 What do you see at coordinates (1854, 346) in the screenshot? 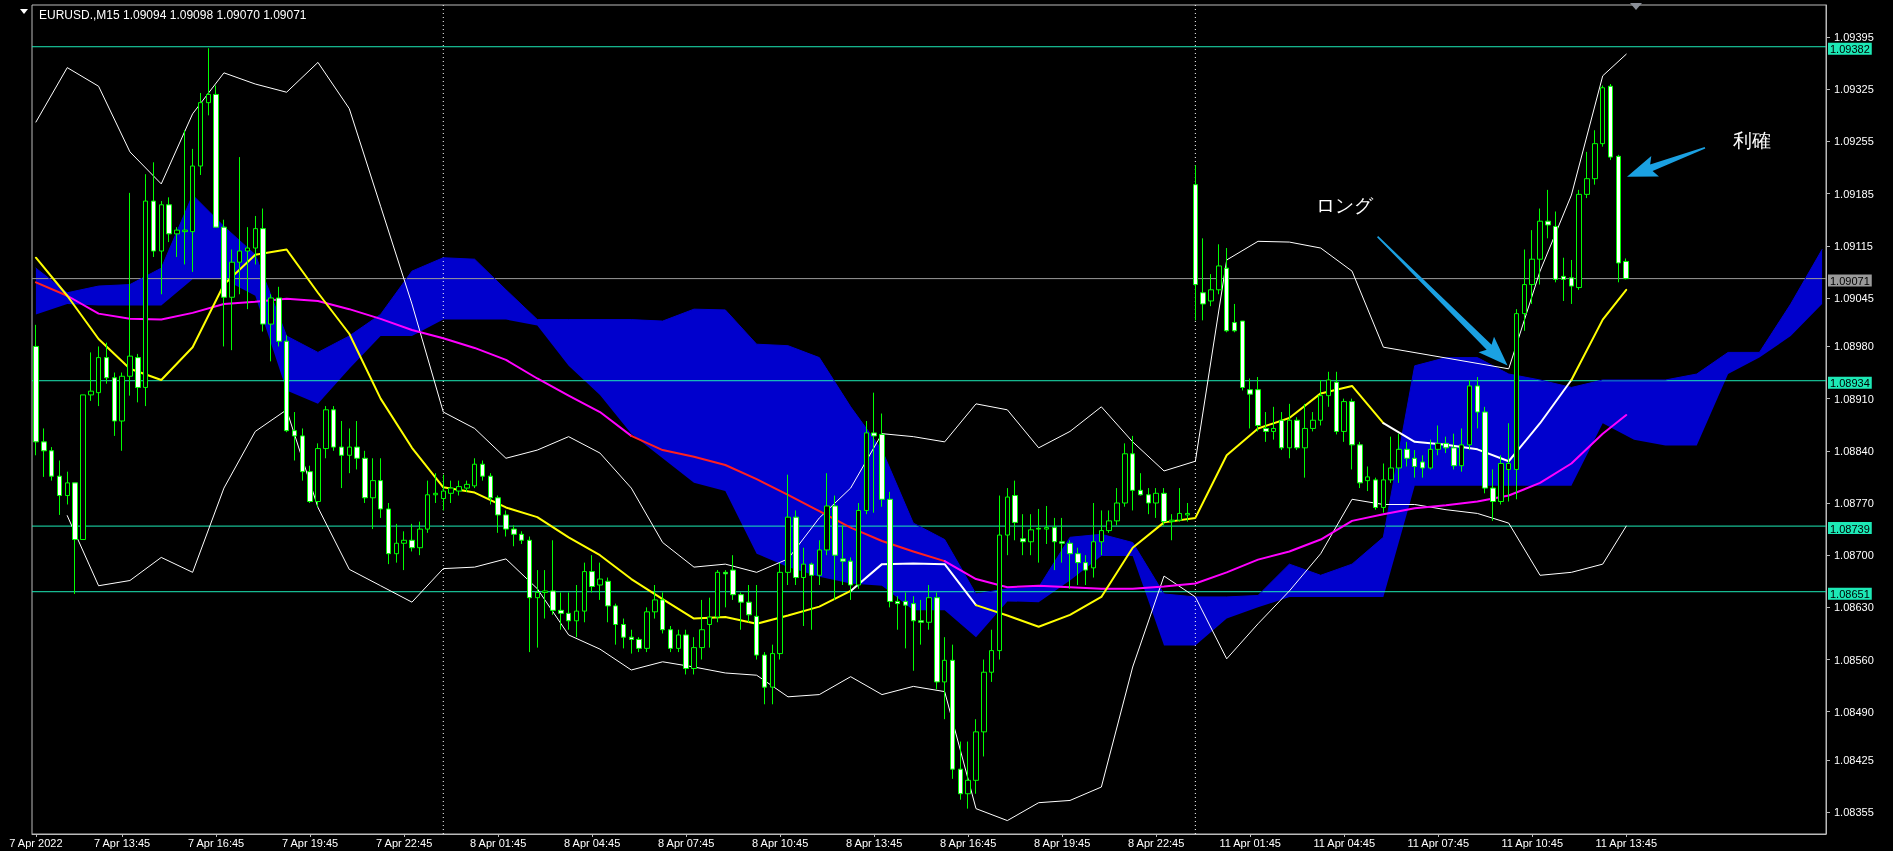
I see `y-tick-label: 1.08980` at bounding box center [1854, 346].